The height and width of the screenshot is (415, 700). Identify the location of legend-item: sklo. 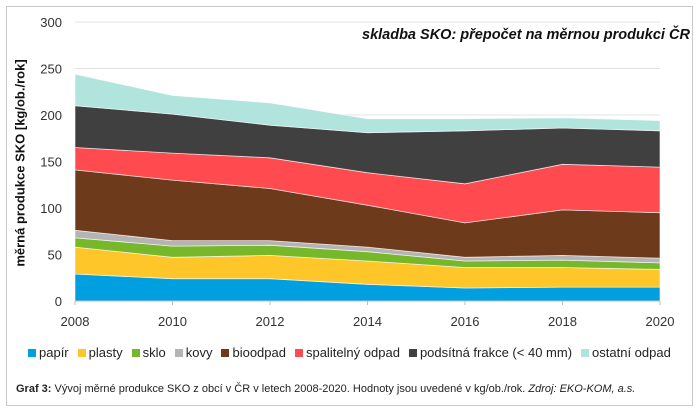
(148, 352).